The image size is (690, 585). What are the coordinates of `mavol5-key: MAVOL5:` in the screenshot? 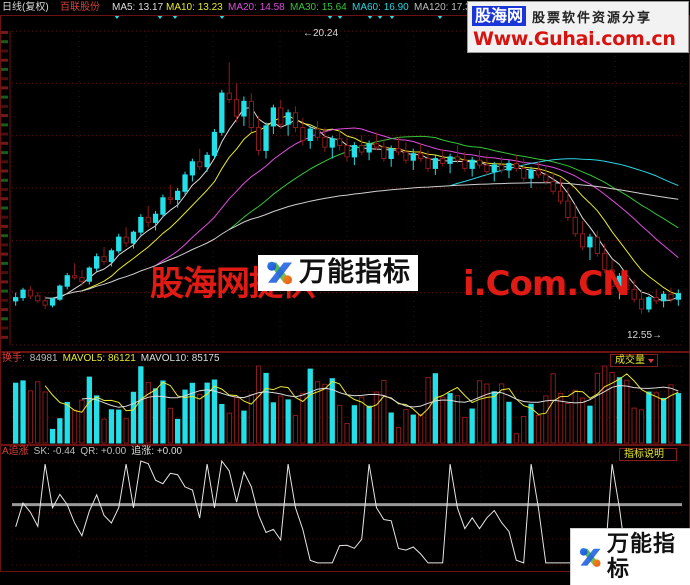 It's located at (84, 358).